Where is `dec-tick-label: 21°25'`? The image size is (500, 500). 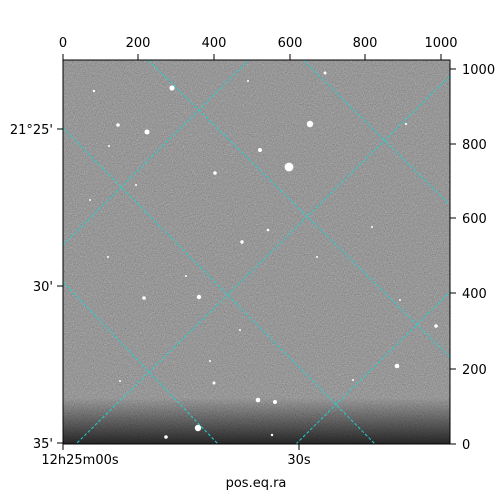 dec-tick-label: 21°25' is located at coordinates (31, 130).